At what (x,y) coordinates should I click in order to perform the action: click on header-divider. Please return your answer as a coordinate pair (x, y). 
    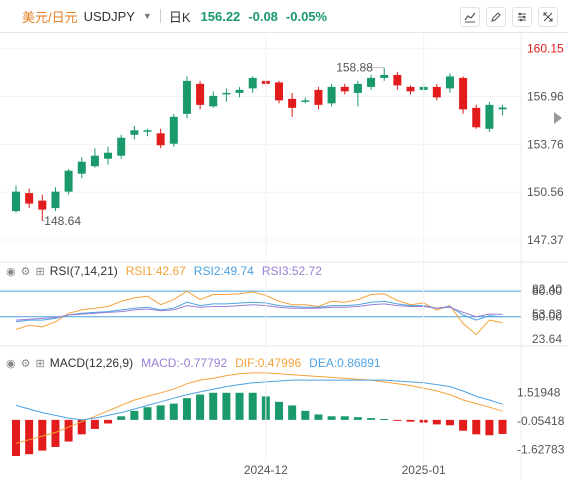
    Looking at the image, I should click on (160, 16).